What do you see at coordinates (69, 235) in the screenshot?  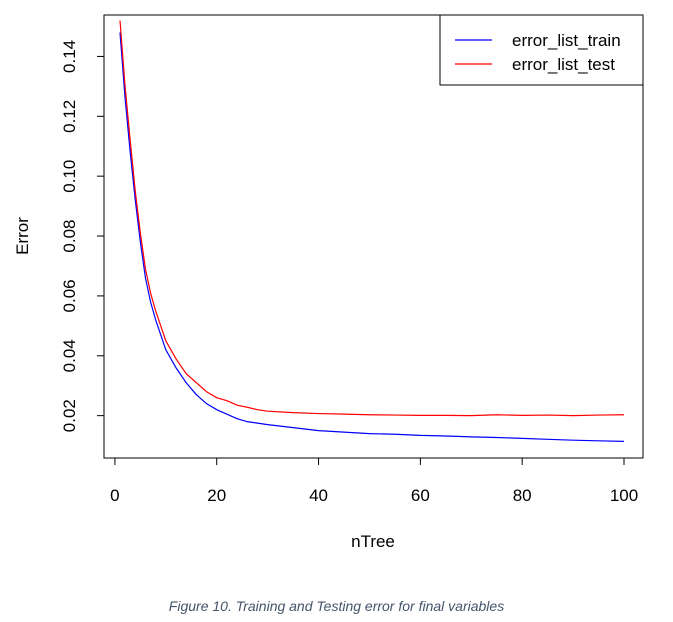 I see `y-tick-label: 0.08` at bounding box center [69, 235].